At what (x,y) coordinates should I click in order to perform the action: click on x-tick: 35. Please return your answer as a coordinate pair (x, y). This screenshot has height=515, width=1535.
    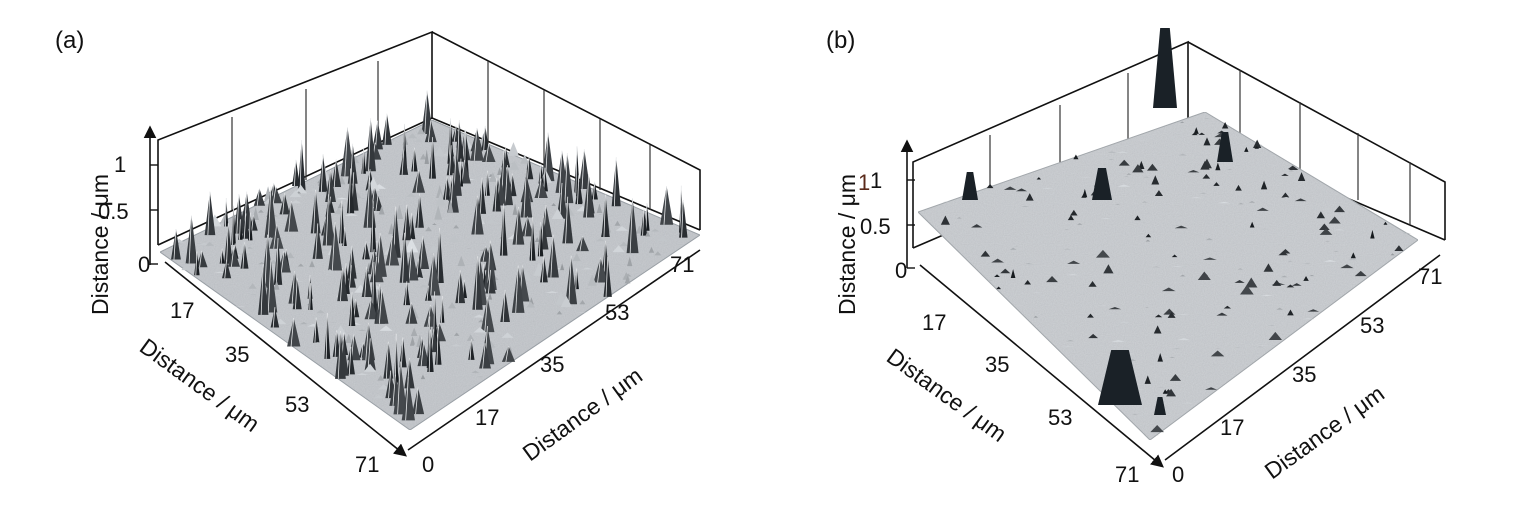
    Looking at the image, I should click on (237, 354).